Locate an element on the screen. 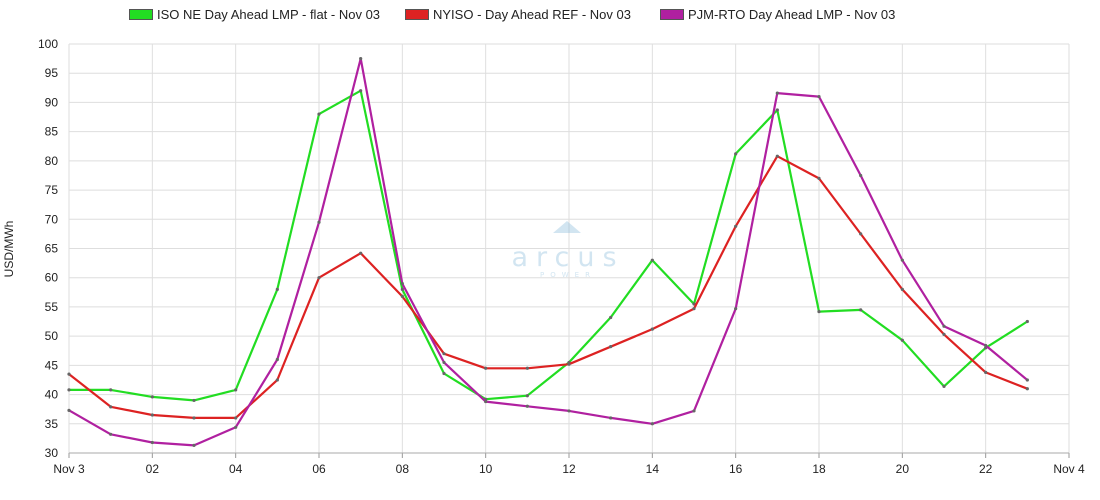 Image resolution: width=1100 pixels, height=500 pixels. y-tick-label: 95 is located at coordinates (52, 73).